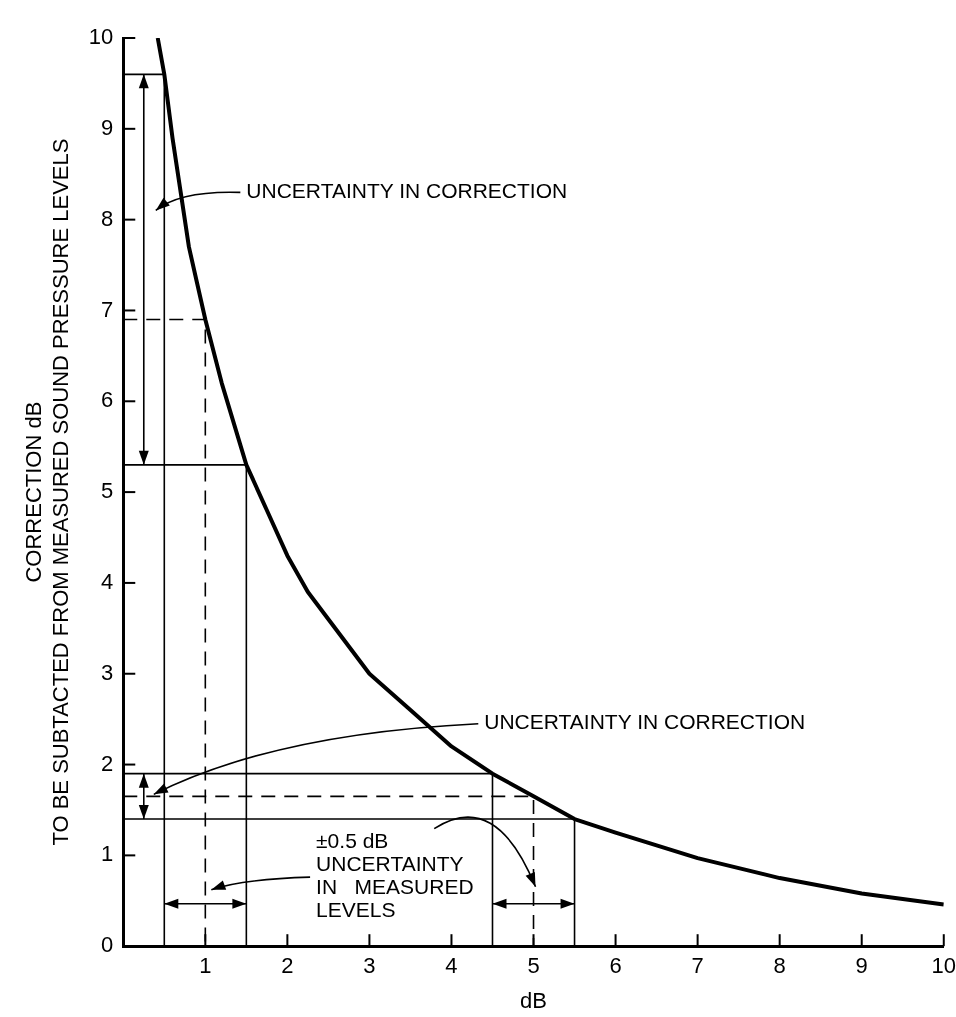  Describe the element at coordinates (395, 875) in the screenshot. I see `annotation: ±0.5 dB UNCERTAINTY IN MEASURED LEVELS` at that location.